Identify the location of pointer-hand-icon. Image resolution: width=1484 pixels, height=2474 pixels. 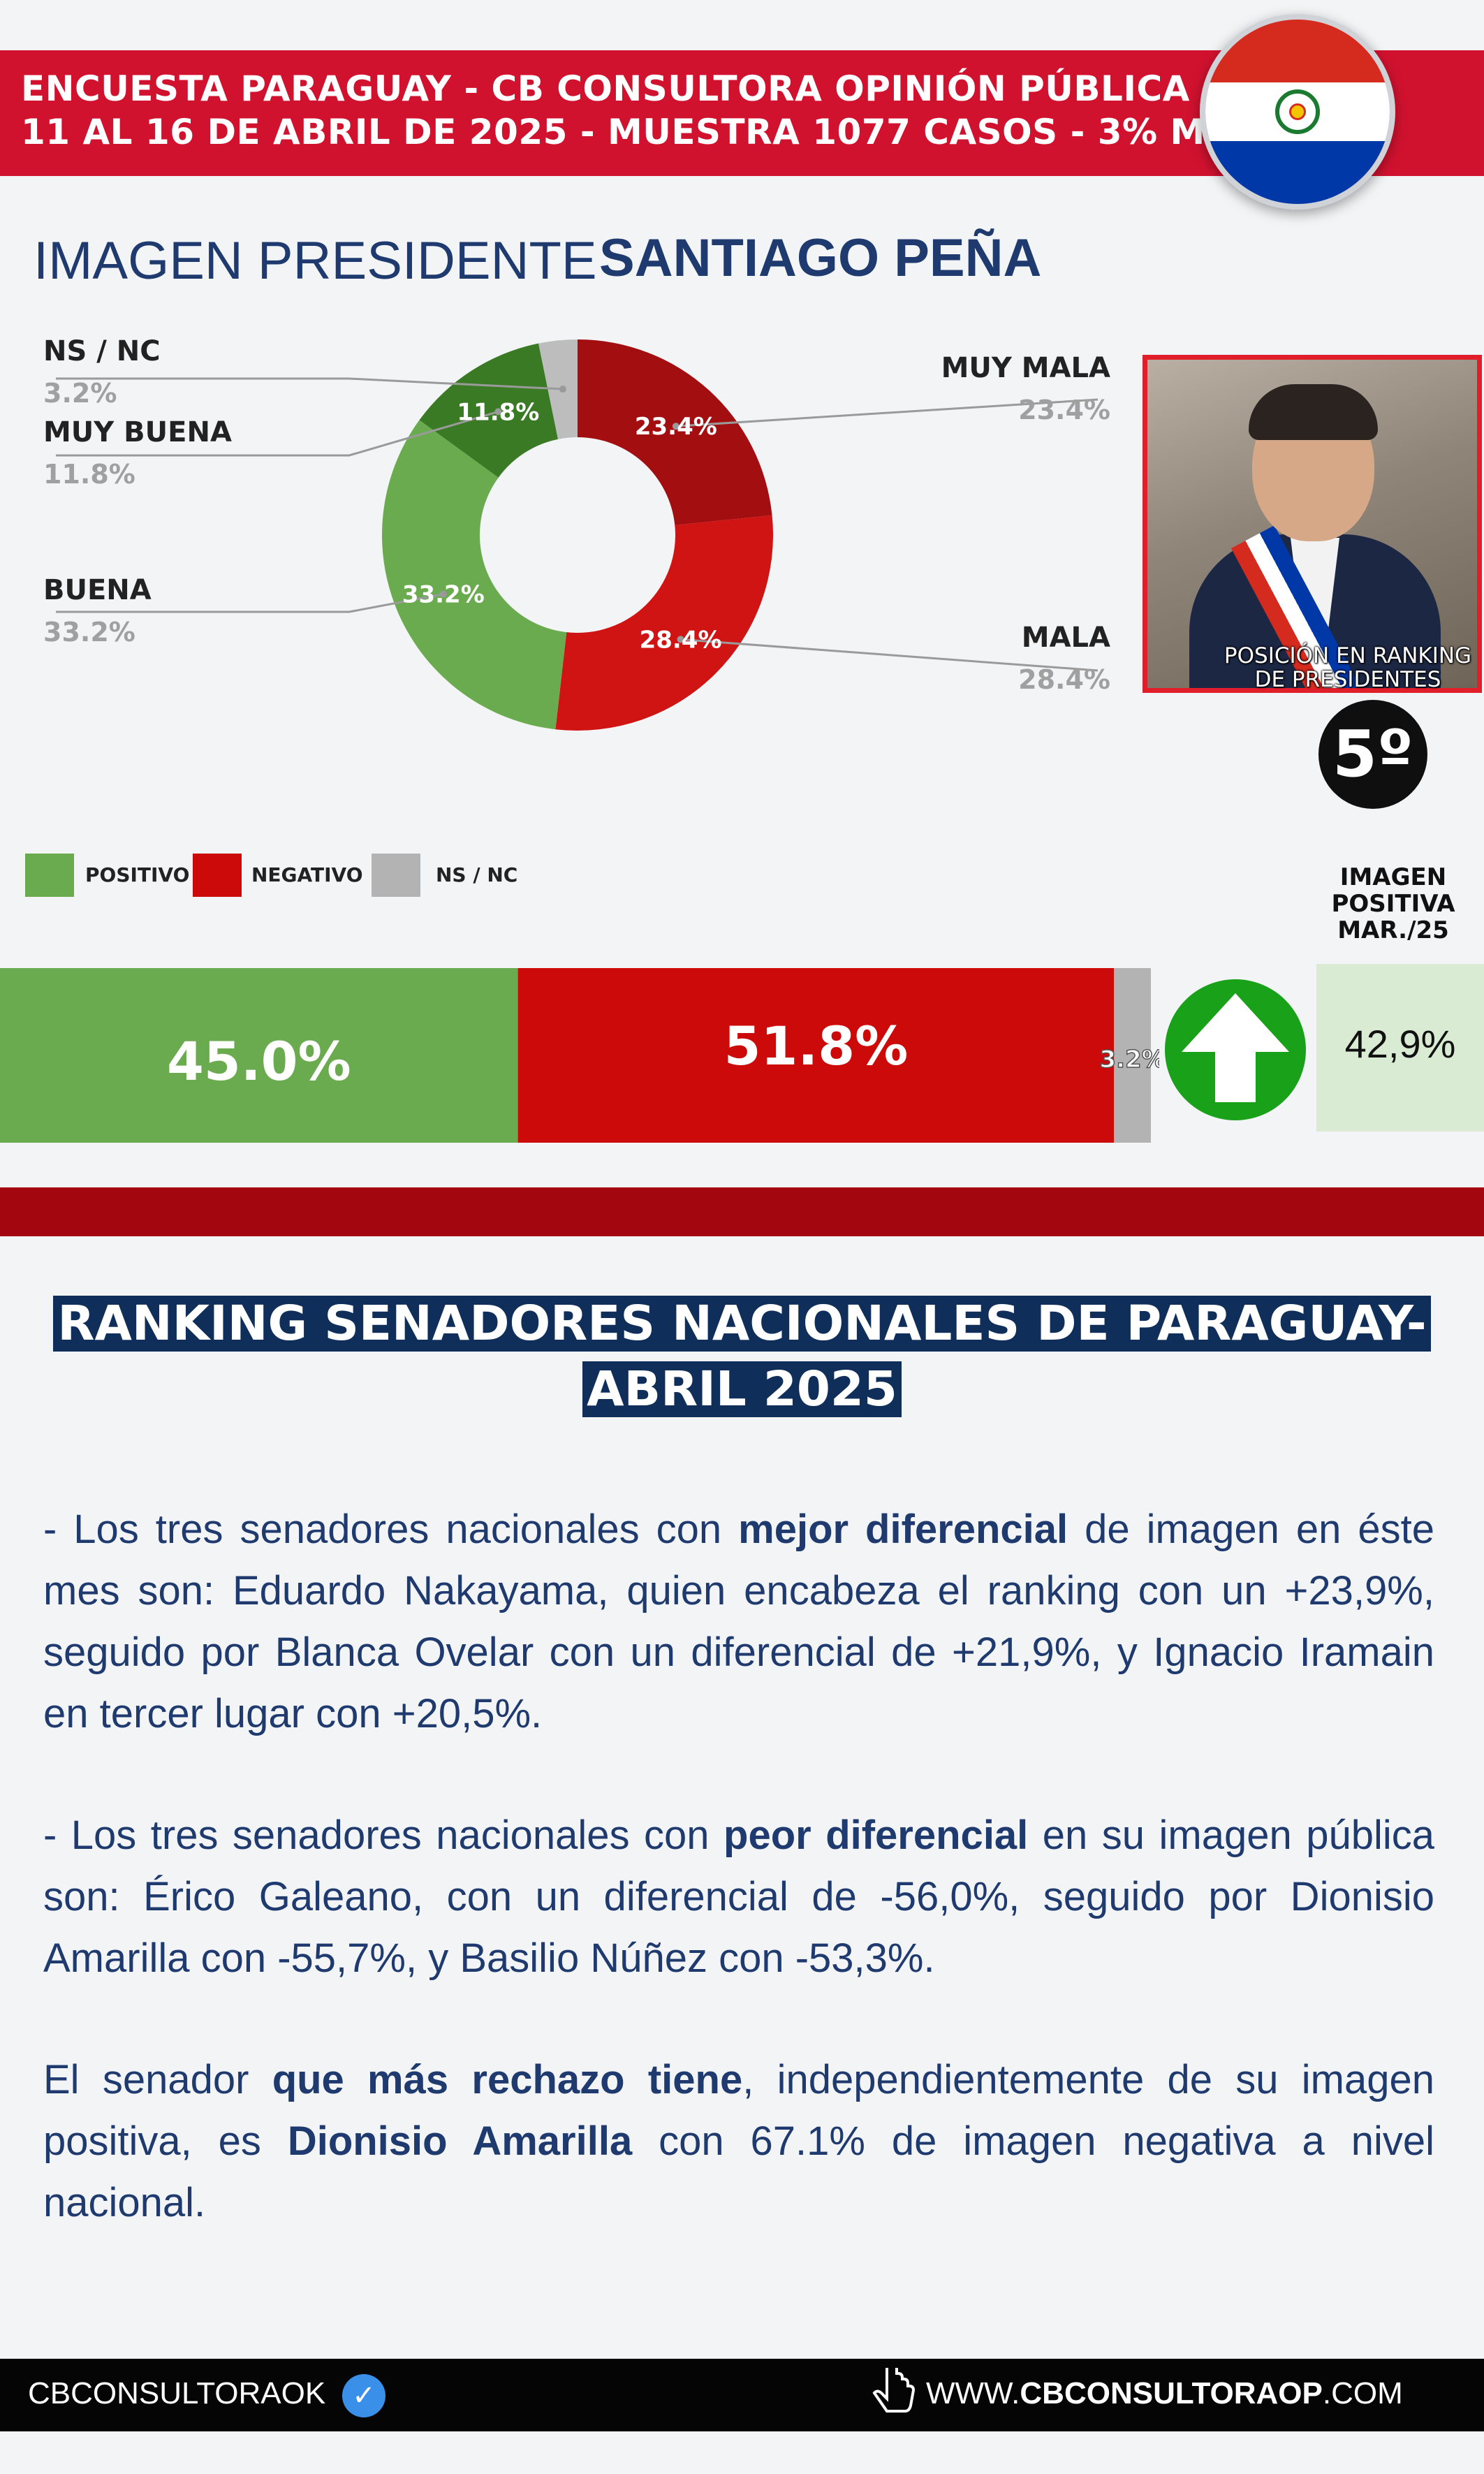
(894, 2390).